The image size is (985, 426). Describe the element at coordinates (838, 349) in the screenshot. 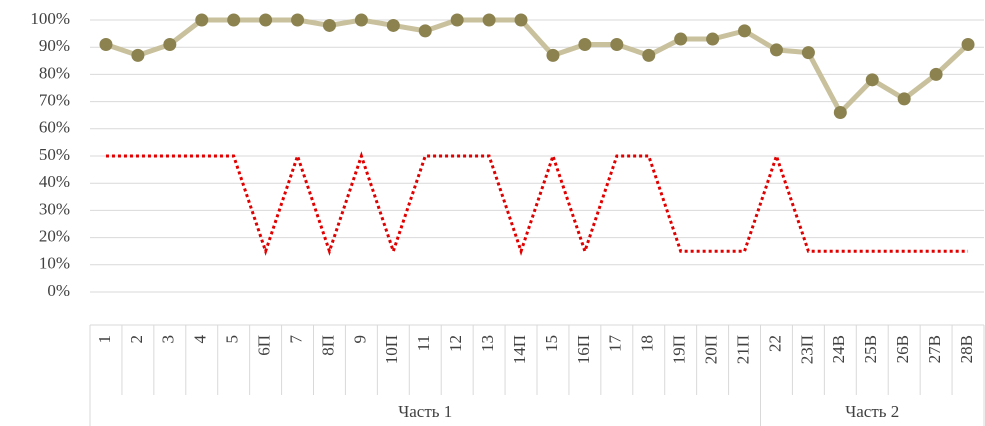

I see `x-tick-label: 24В` at that location.